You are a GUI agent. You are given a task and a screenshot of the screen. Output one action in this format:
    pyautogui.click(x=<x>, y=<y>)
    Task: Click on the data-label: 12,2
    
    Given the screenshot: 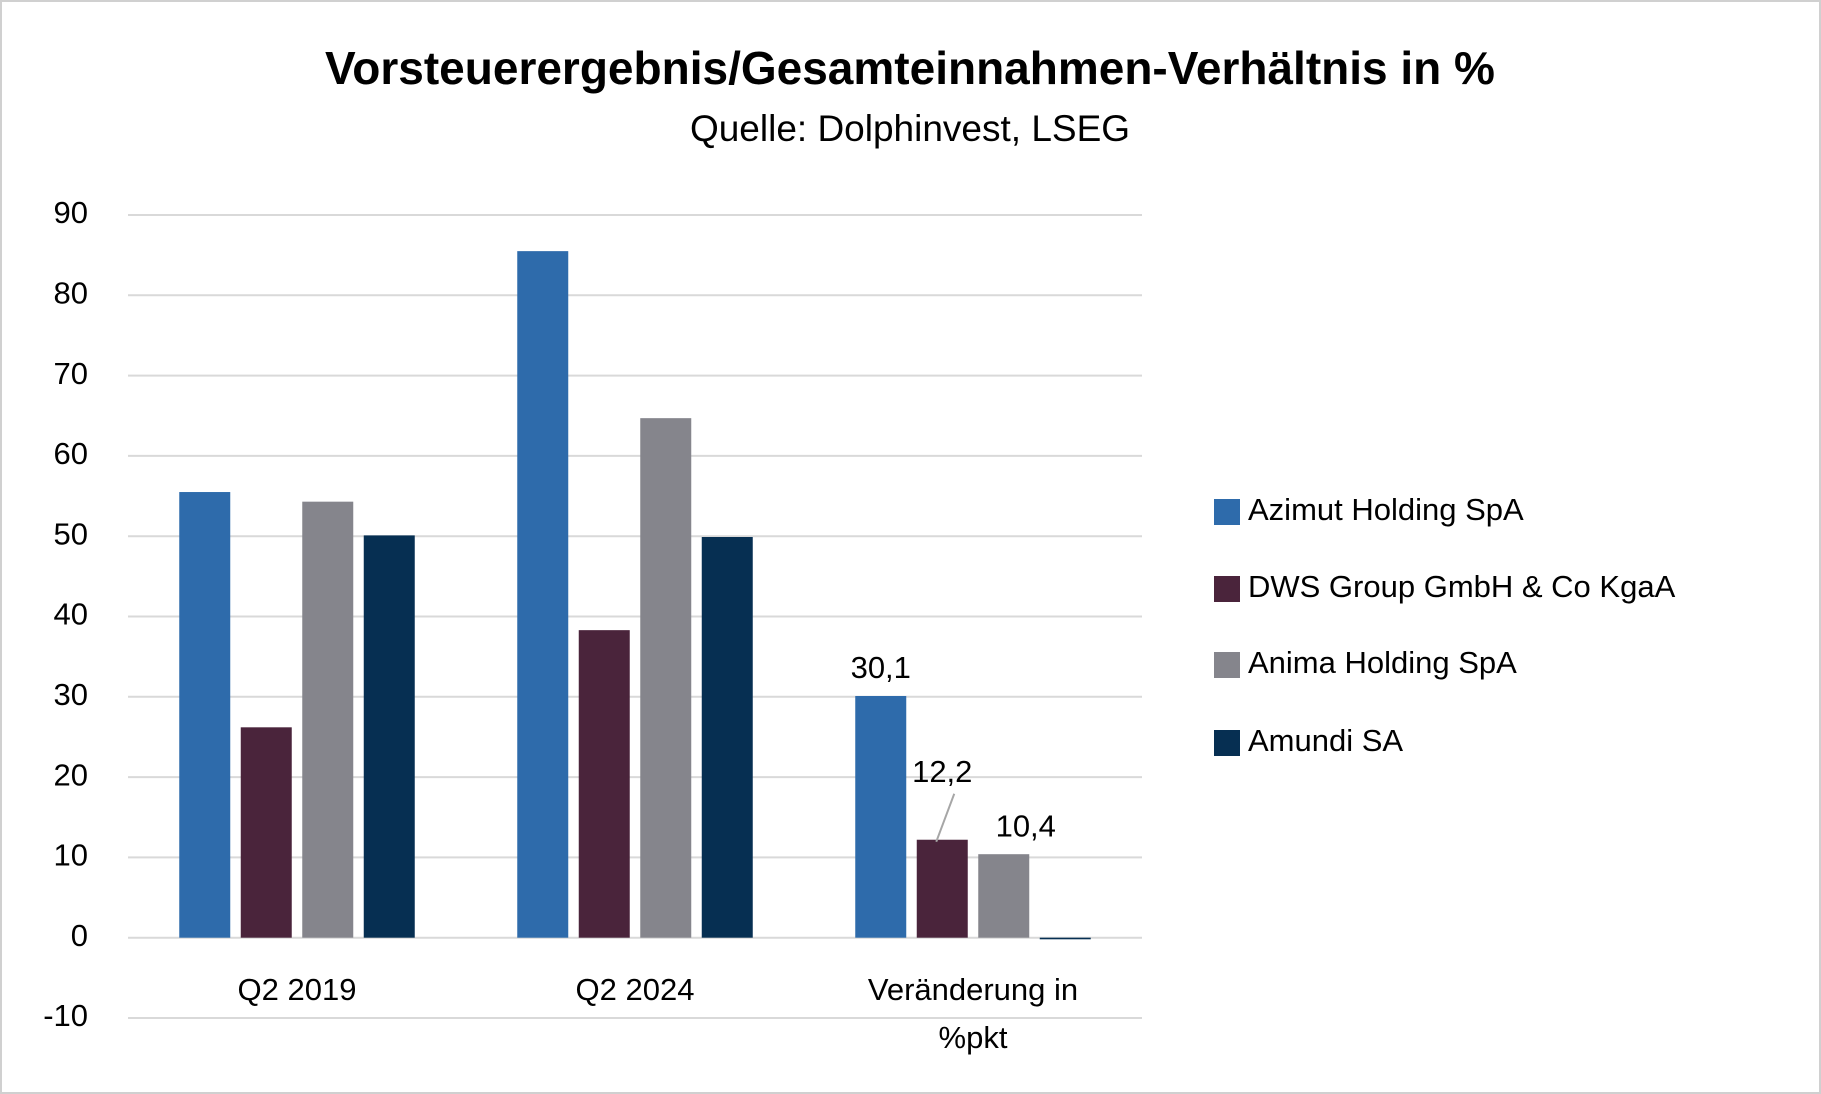 What is the action you would take?
    pyautogui.click(x=942, y=771)
    